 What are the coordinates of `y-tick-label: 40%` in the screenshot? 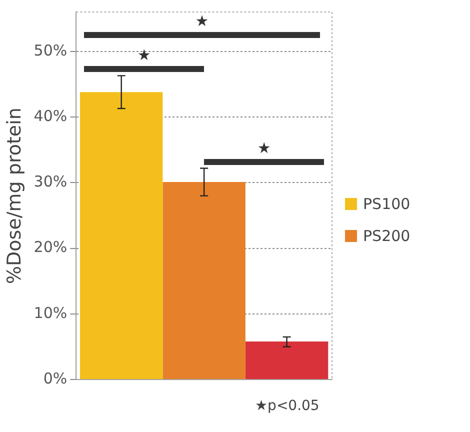 It's located at (51, 115).